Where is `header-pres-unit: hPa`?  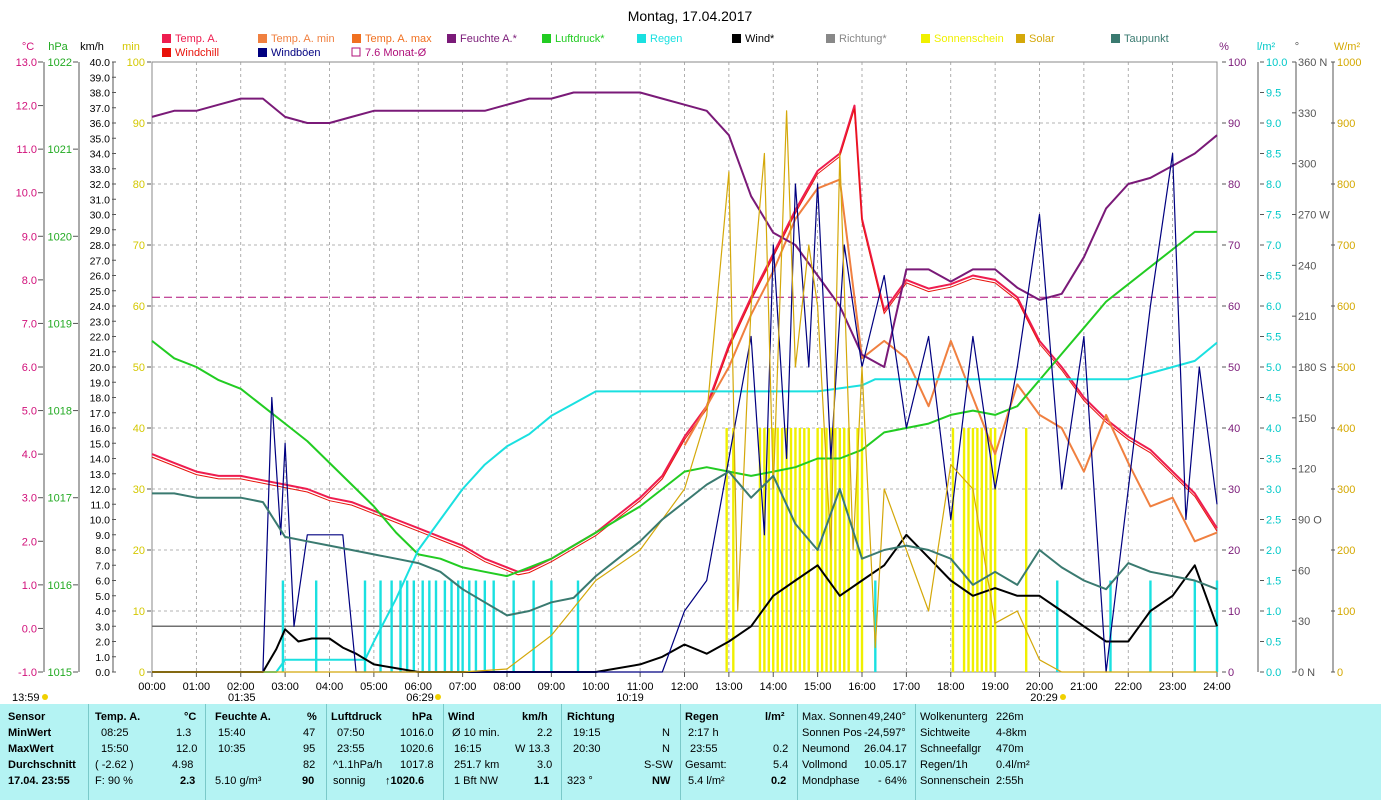
header-pres-unit: hPa is located at coordinates (422, 717).